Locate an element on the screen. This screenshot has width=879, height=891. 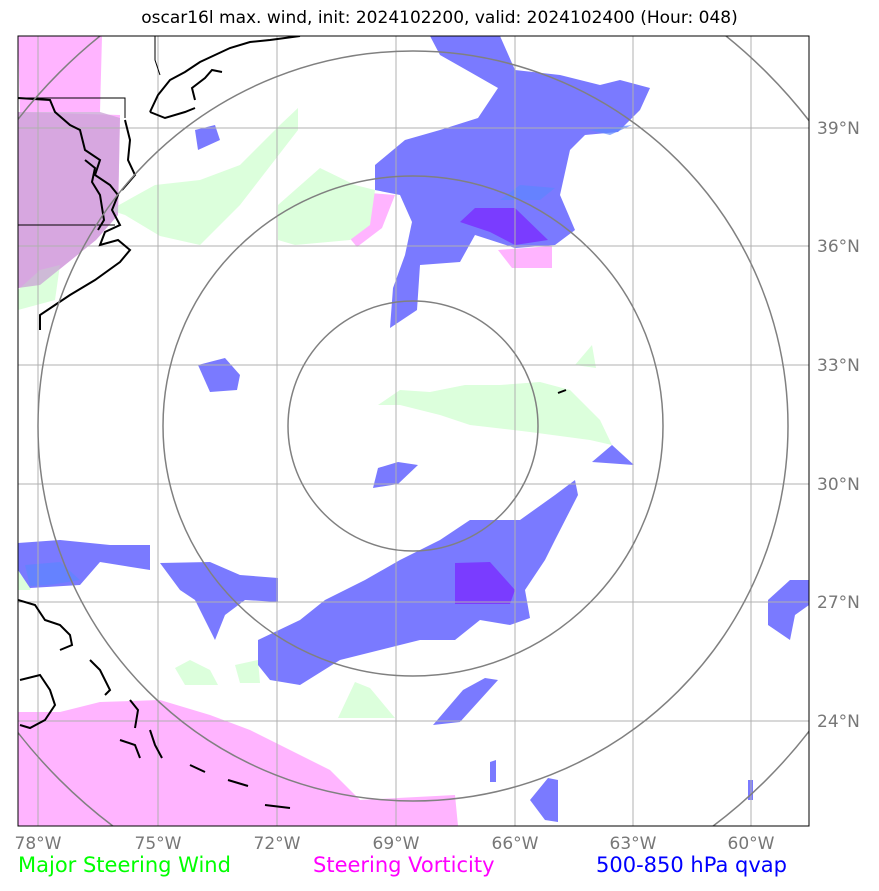
coastline-florida-keys is located at coordinates (46, 625).